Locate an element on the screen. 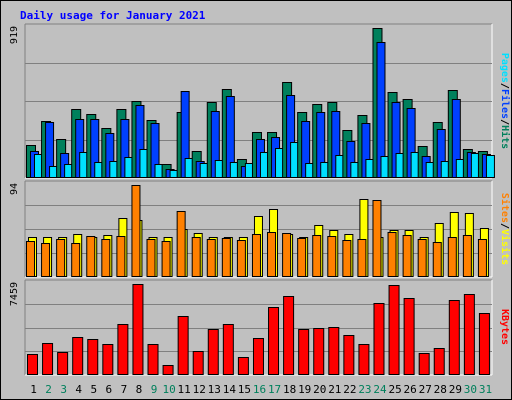 The width and height of the screenshot is (512, 400). x-tick-label-day-18: 18 is located at coordinates (289, 389).